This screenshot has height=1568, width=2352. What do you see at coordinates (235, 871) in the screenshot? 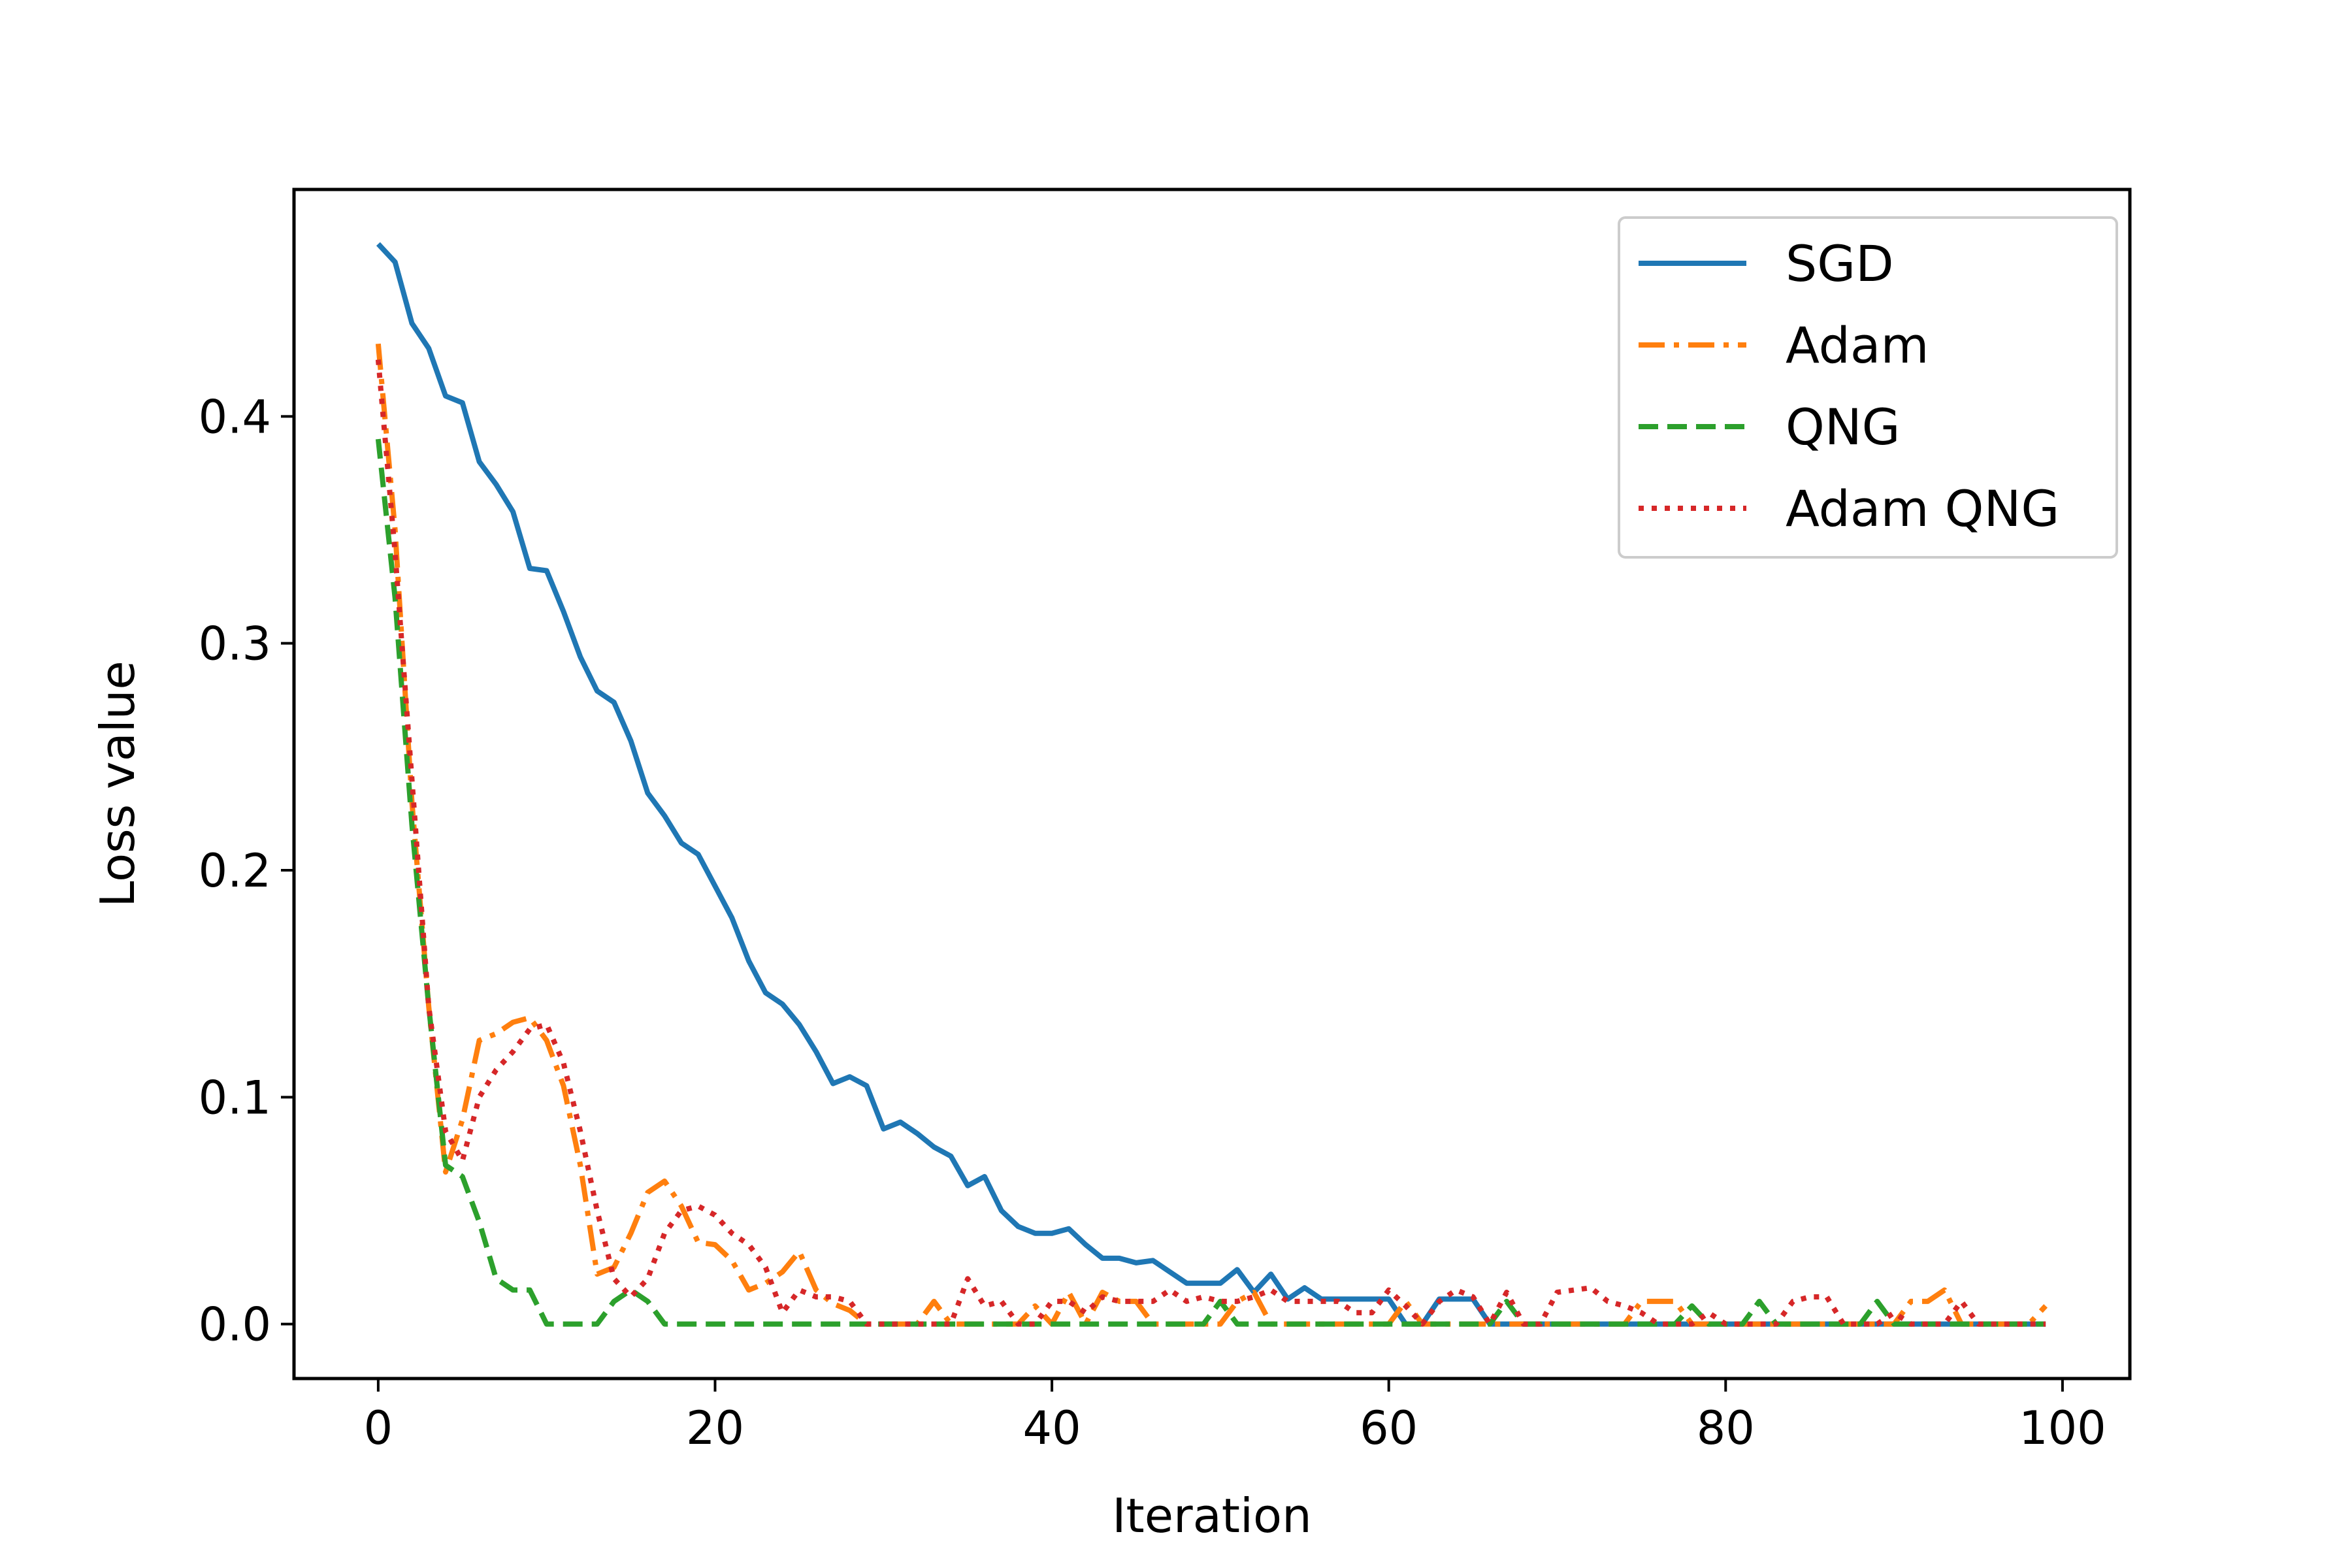
I see `y-tick-label: 0.2` at bounding box center [235, 871].